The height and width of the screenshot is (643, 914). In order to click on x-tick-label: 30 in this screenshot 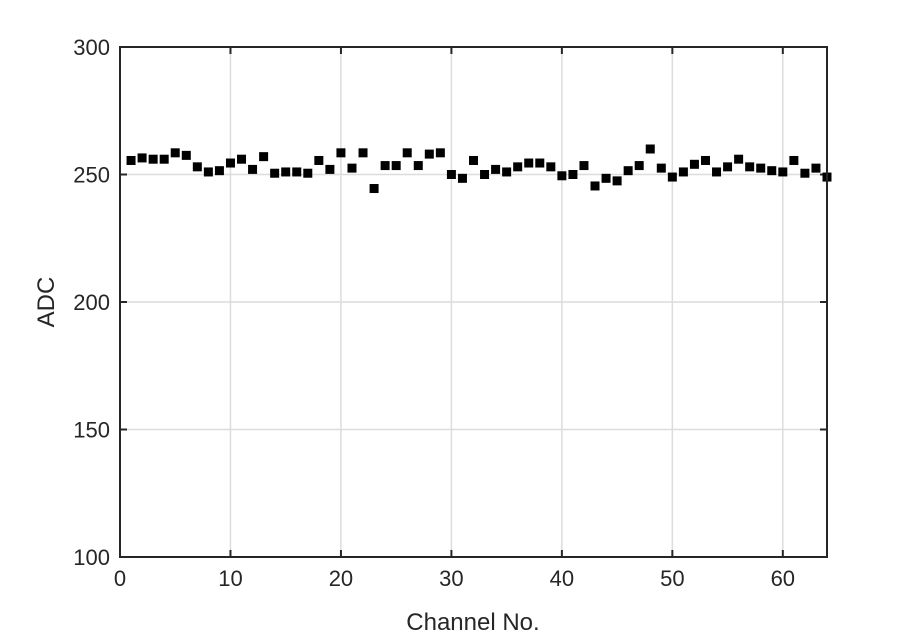, I will do `click(451, 578)`.